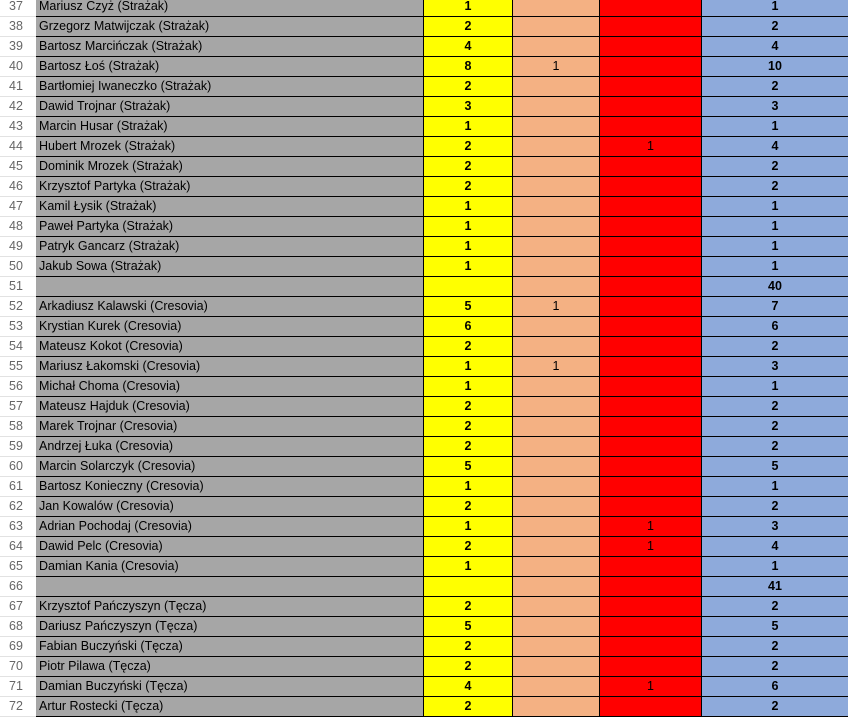  Describe the element at coordinates (230, 527) in the screenshot. I see `player-name-cell: Adrian Pochodaj (Cresovia)` at that location.